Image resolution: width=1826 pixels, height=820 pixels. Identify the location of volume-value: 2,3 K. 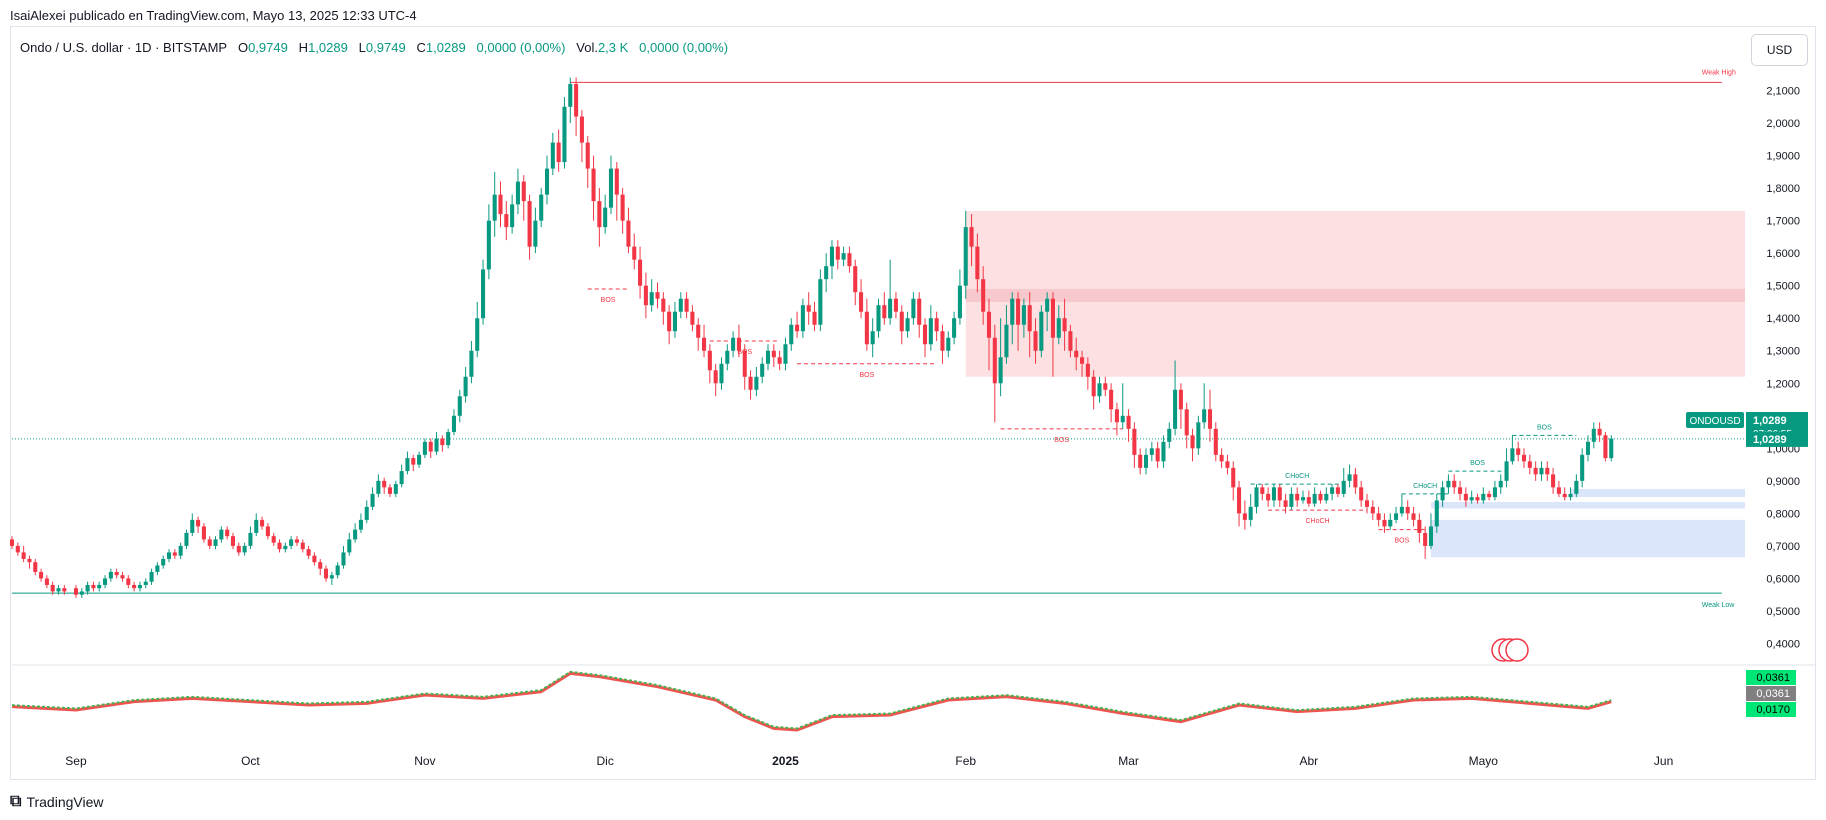
(613, 47).